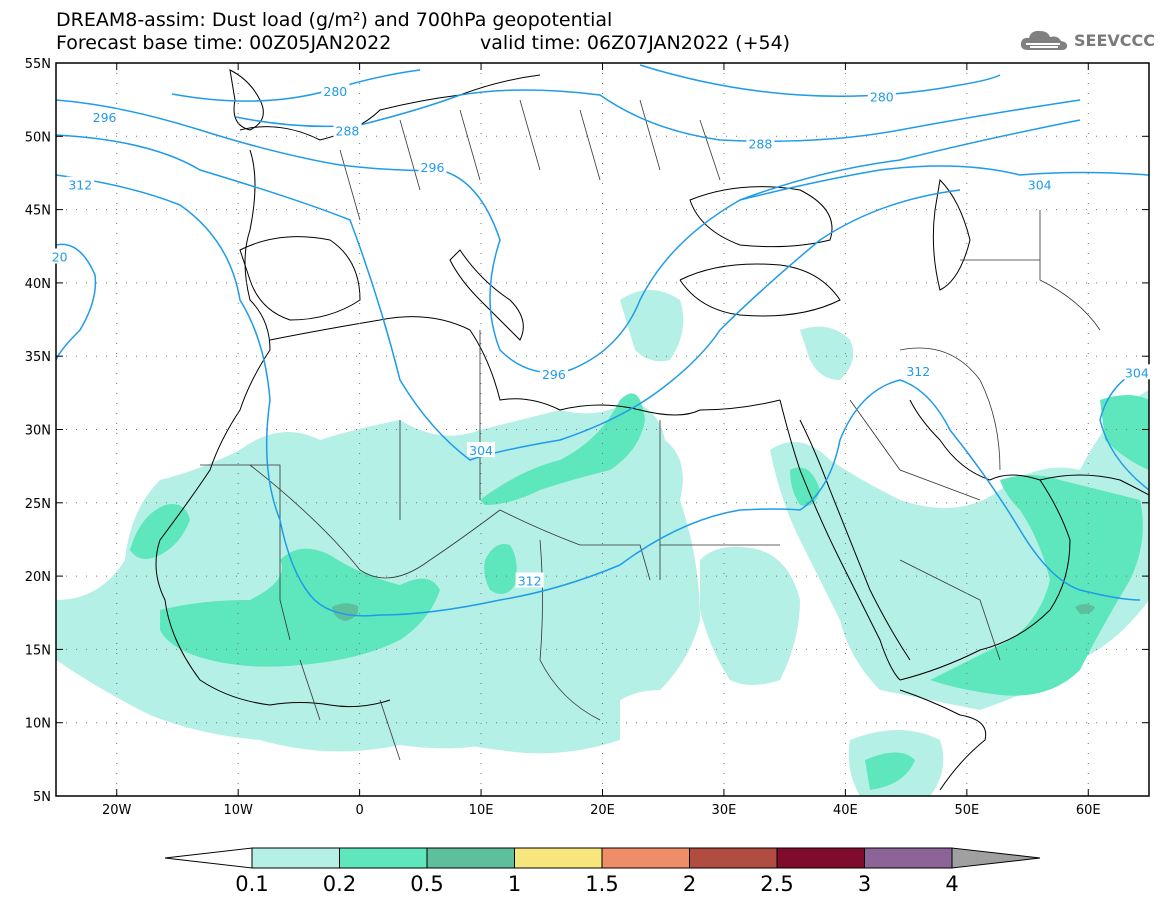  I want to click on contour-280-east, so click(820, 80).